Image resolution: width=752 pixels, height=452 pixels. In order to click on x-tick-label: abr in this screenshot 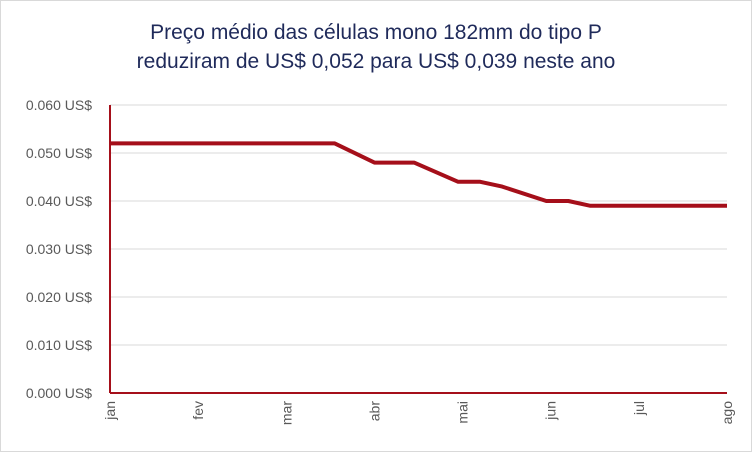, I will do `click(374, 411)`.